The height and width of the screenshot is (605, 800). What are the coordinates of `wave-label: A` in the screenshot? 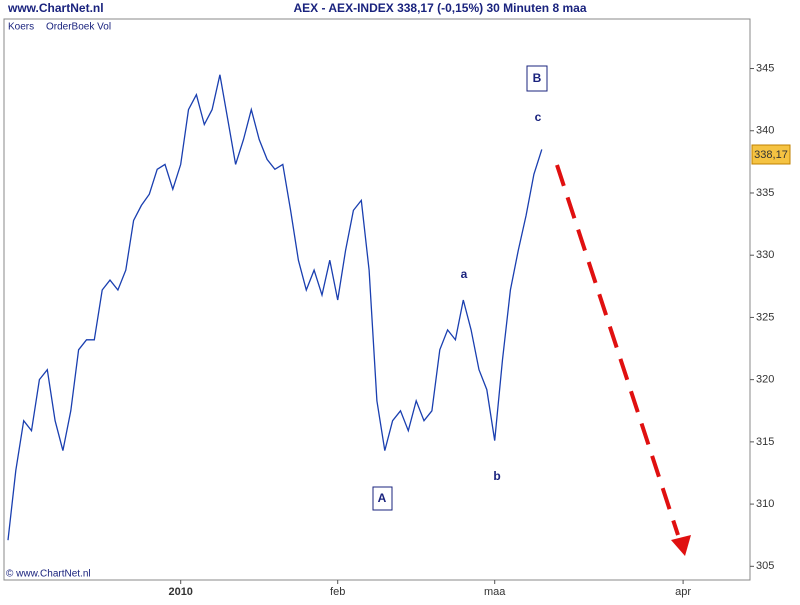 It's located at (382, 498).